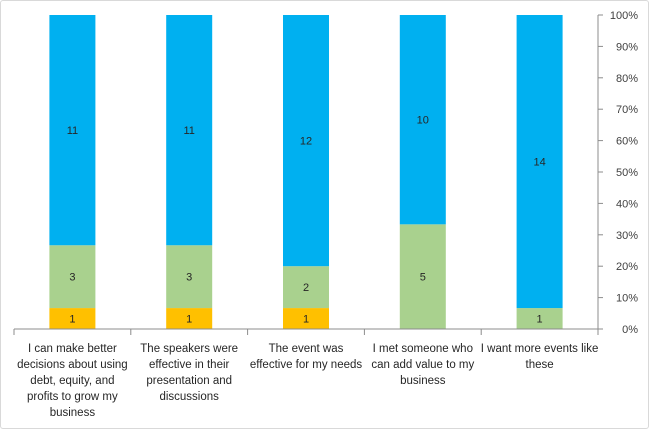 This screenshot has width=649, height=429. Describe the element at coordinates (627, 299) in the screenshot. I see `y-tick-label: 10%` at that location.